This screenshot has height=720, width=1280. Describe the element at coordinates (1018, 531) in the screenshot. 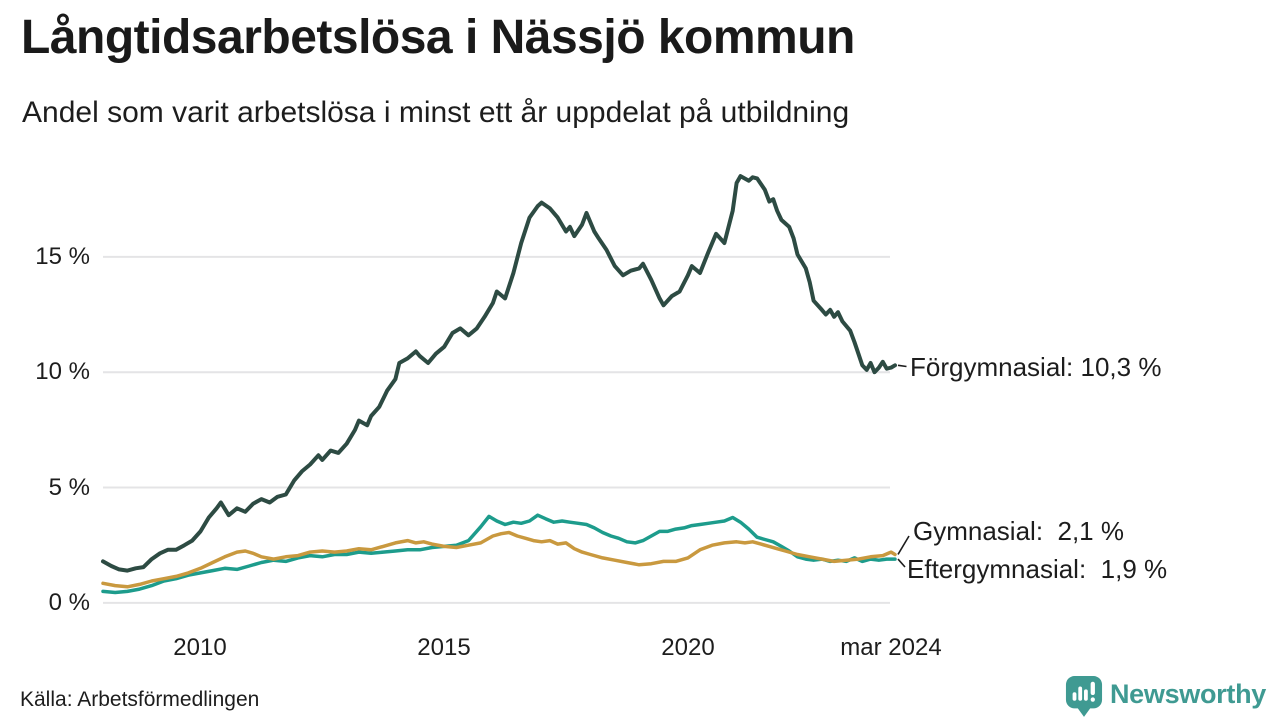

I see `series-label-gymnasial: Gymnasial: 2,1 %` at that location.